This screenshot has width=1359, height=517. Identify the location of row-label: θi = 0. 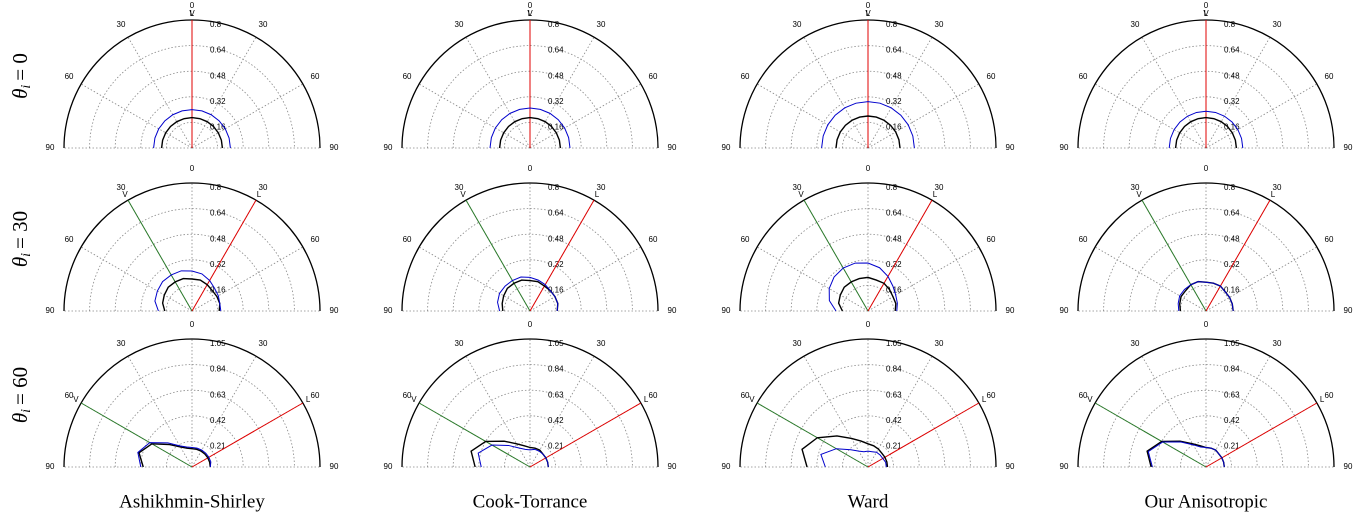
(21, 76).